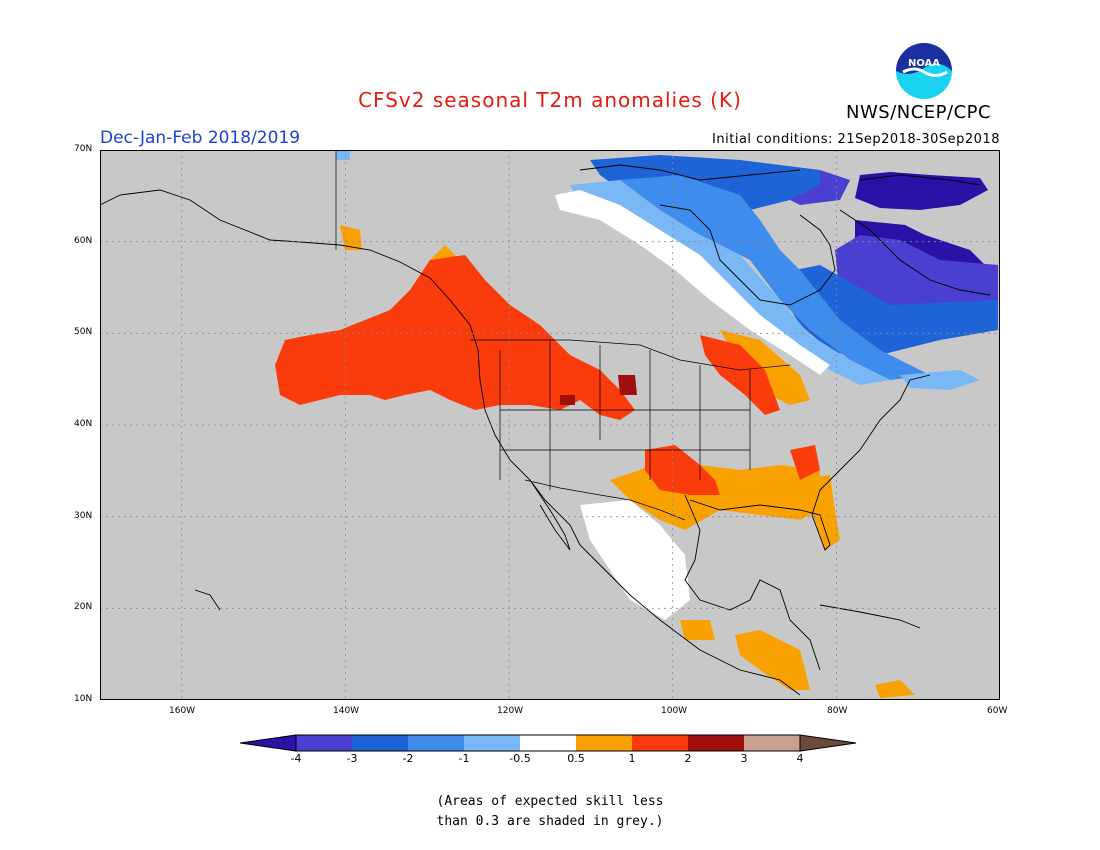  What do you see at coordinates (856, 139) in the screenshot?
I see `initial-conditions-label: Initial conditions: 21Sep2018-30Sep2018` at bounding box center [856, 139].